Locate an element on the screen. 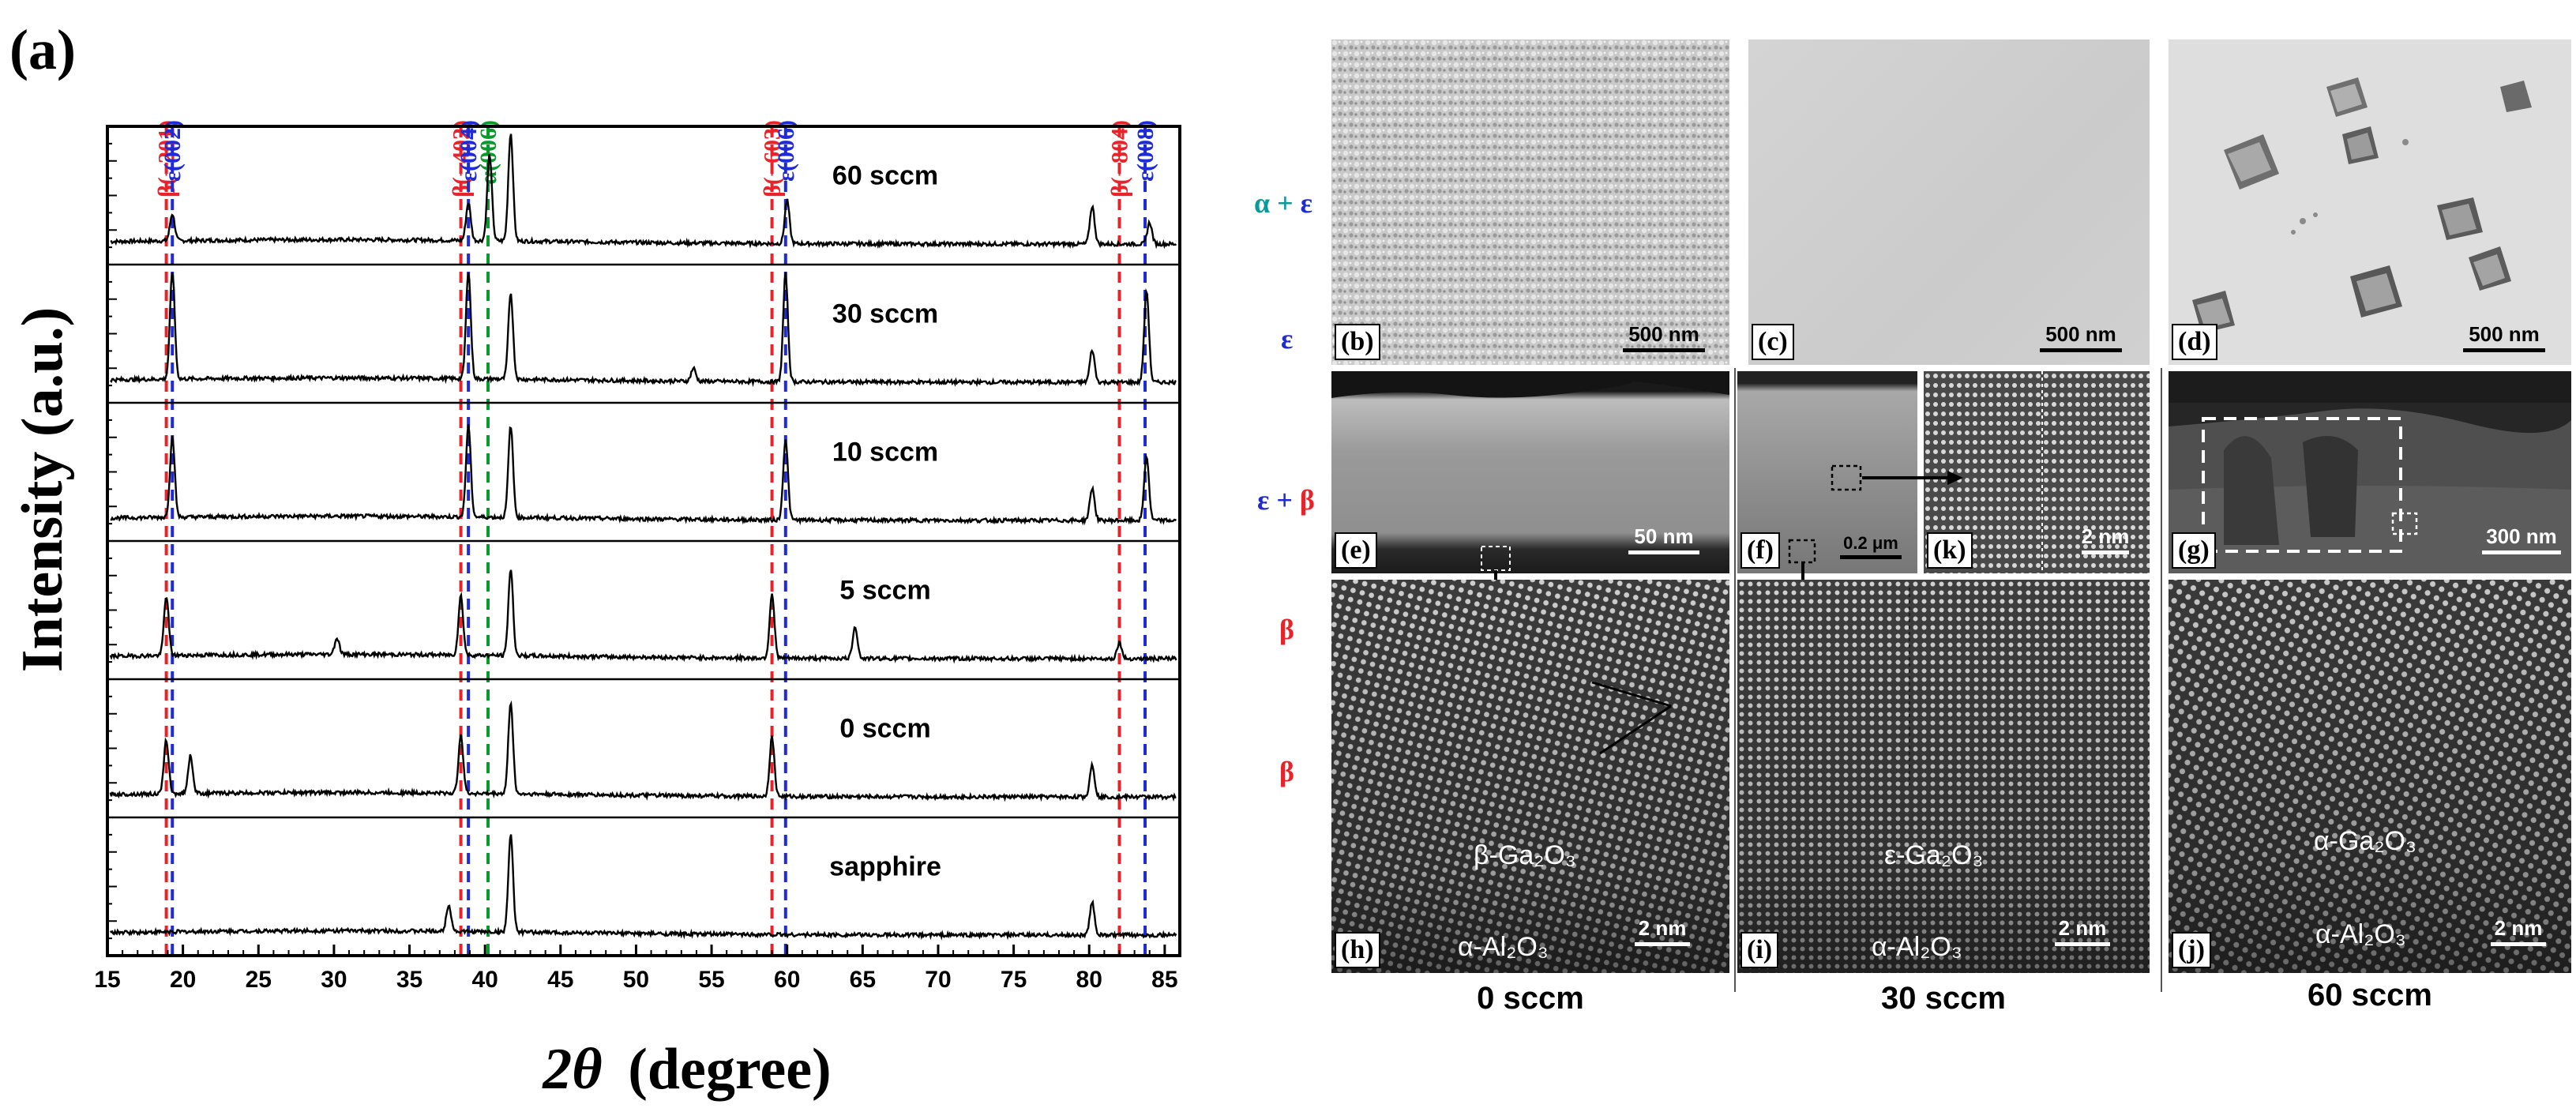 Image resolution: width=2576 pixels, height=1112 pixels. phase-label-5: β is located at coordinates (1286, 629).